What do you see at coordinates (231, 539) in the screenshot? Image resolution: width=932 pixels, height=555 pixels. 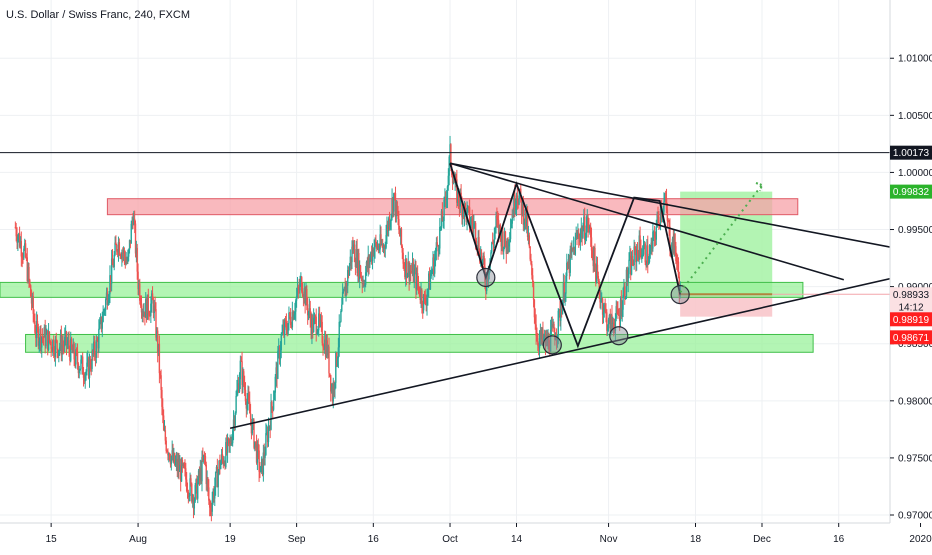 I see `x-tick-label: 19` at bounding box center [231, 539].